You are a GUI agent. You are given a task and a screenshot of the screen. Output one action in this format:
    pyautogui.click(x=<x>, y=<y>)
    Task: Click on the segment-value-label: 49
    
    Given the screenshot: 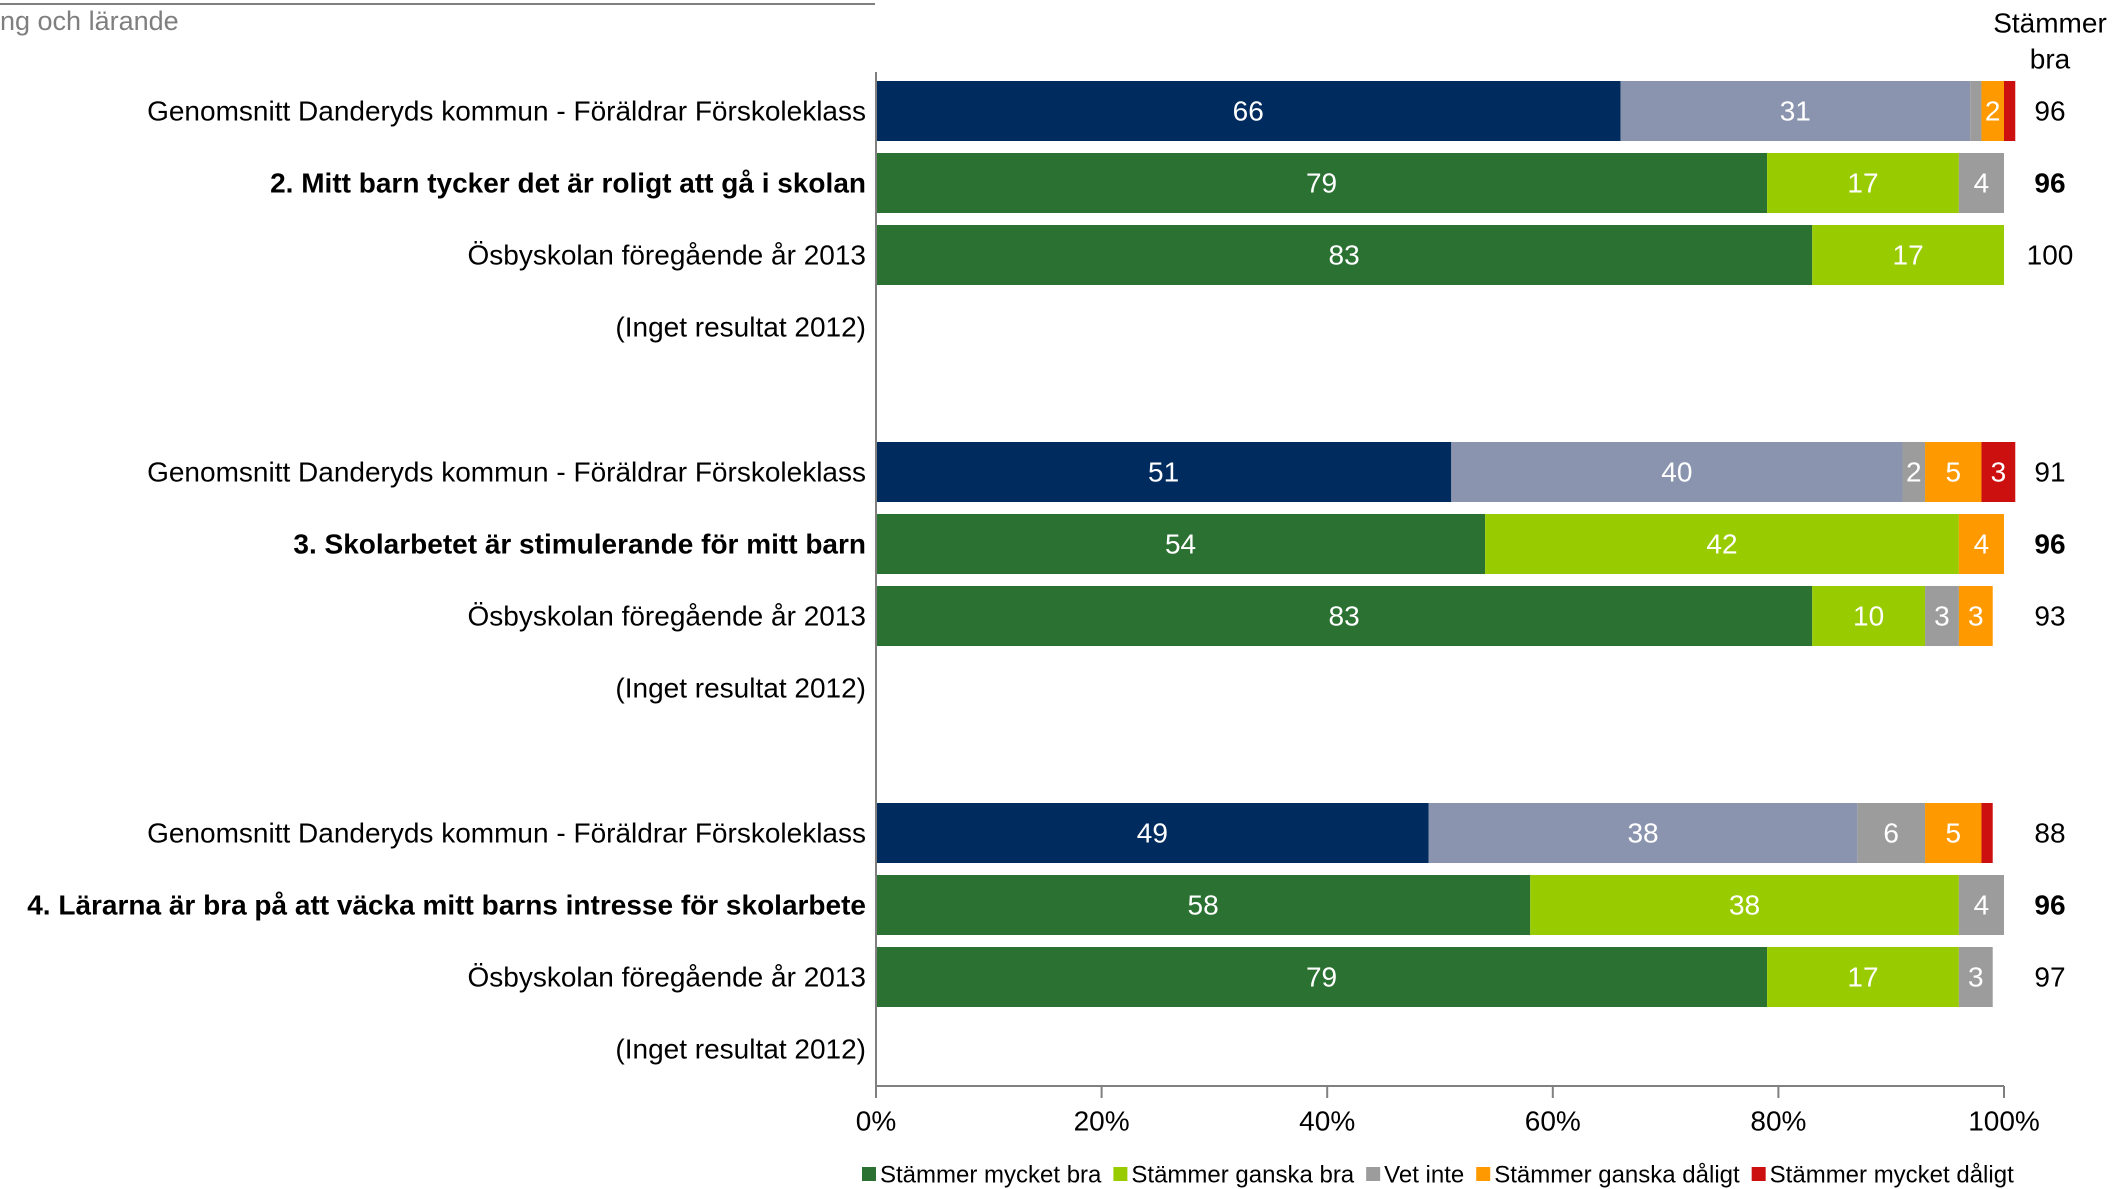 What is the action you would take?
    pyautogui.click(x=1152, y=833)
    